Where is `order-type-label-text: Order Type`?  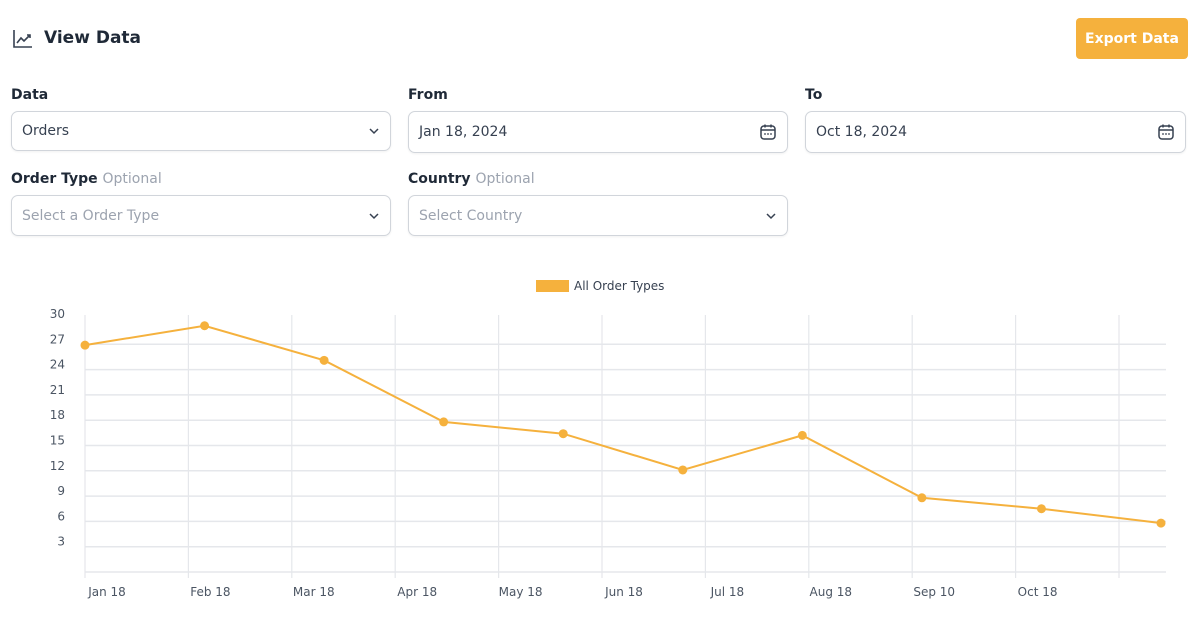 order-type-label-text: Order Type is located at coordinates (54, 179).